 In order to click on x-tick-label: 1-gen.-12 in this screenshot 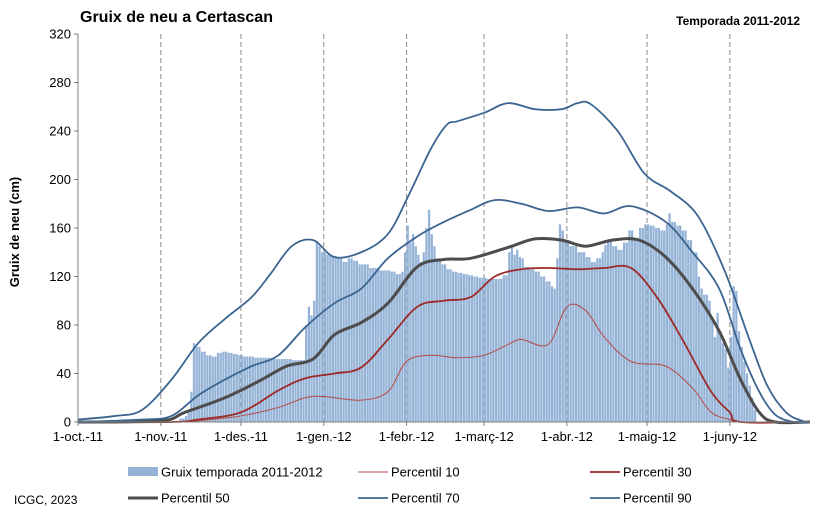, I will do `click(324, 436)`.